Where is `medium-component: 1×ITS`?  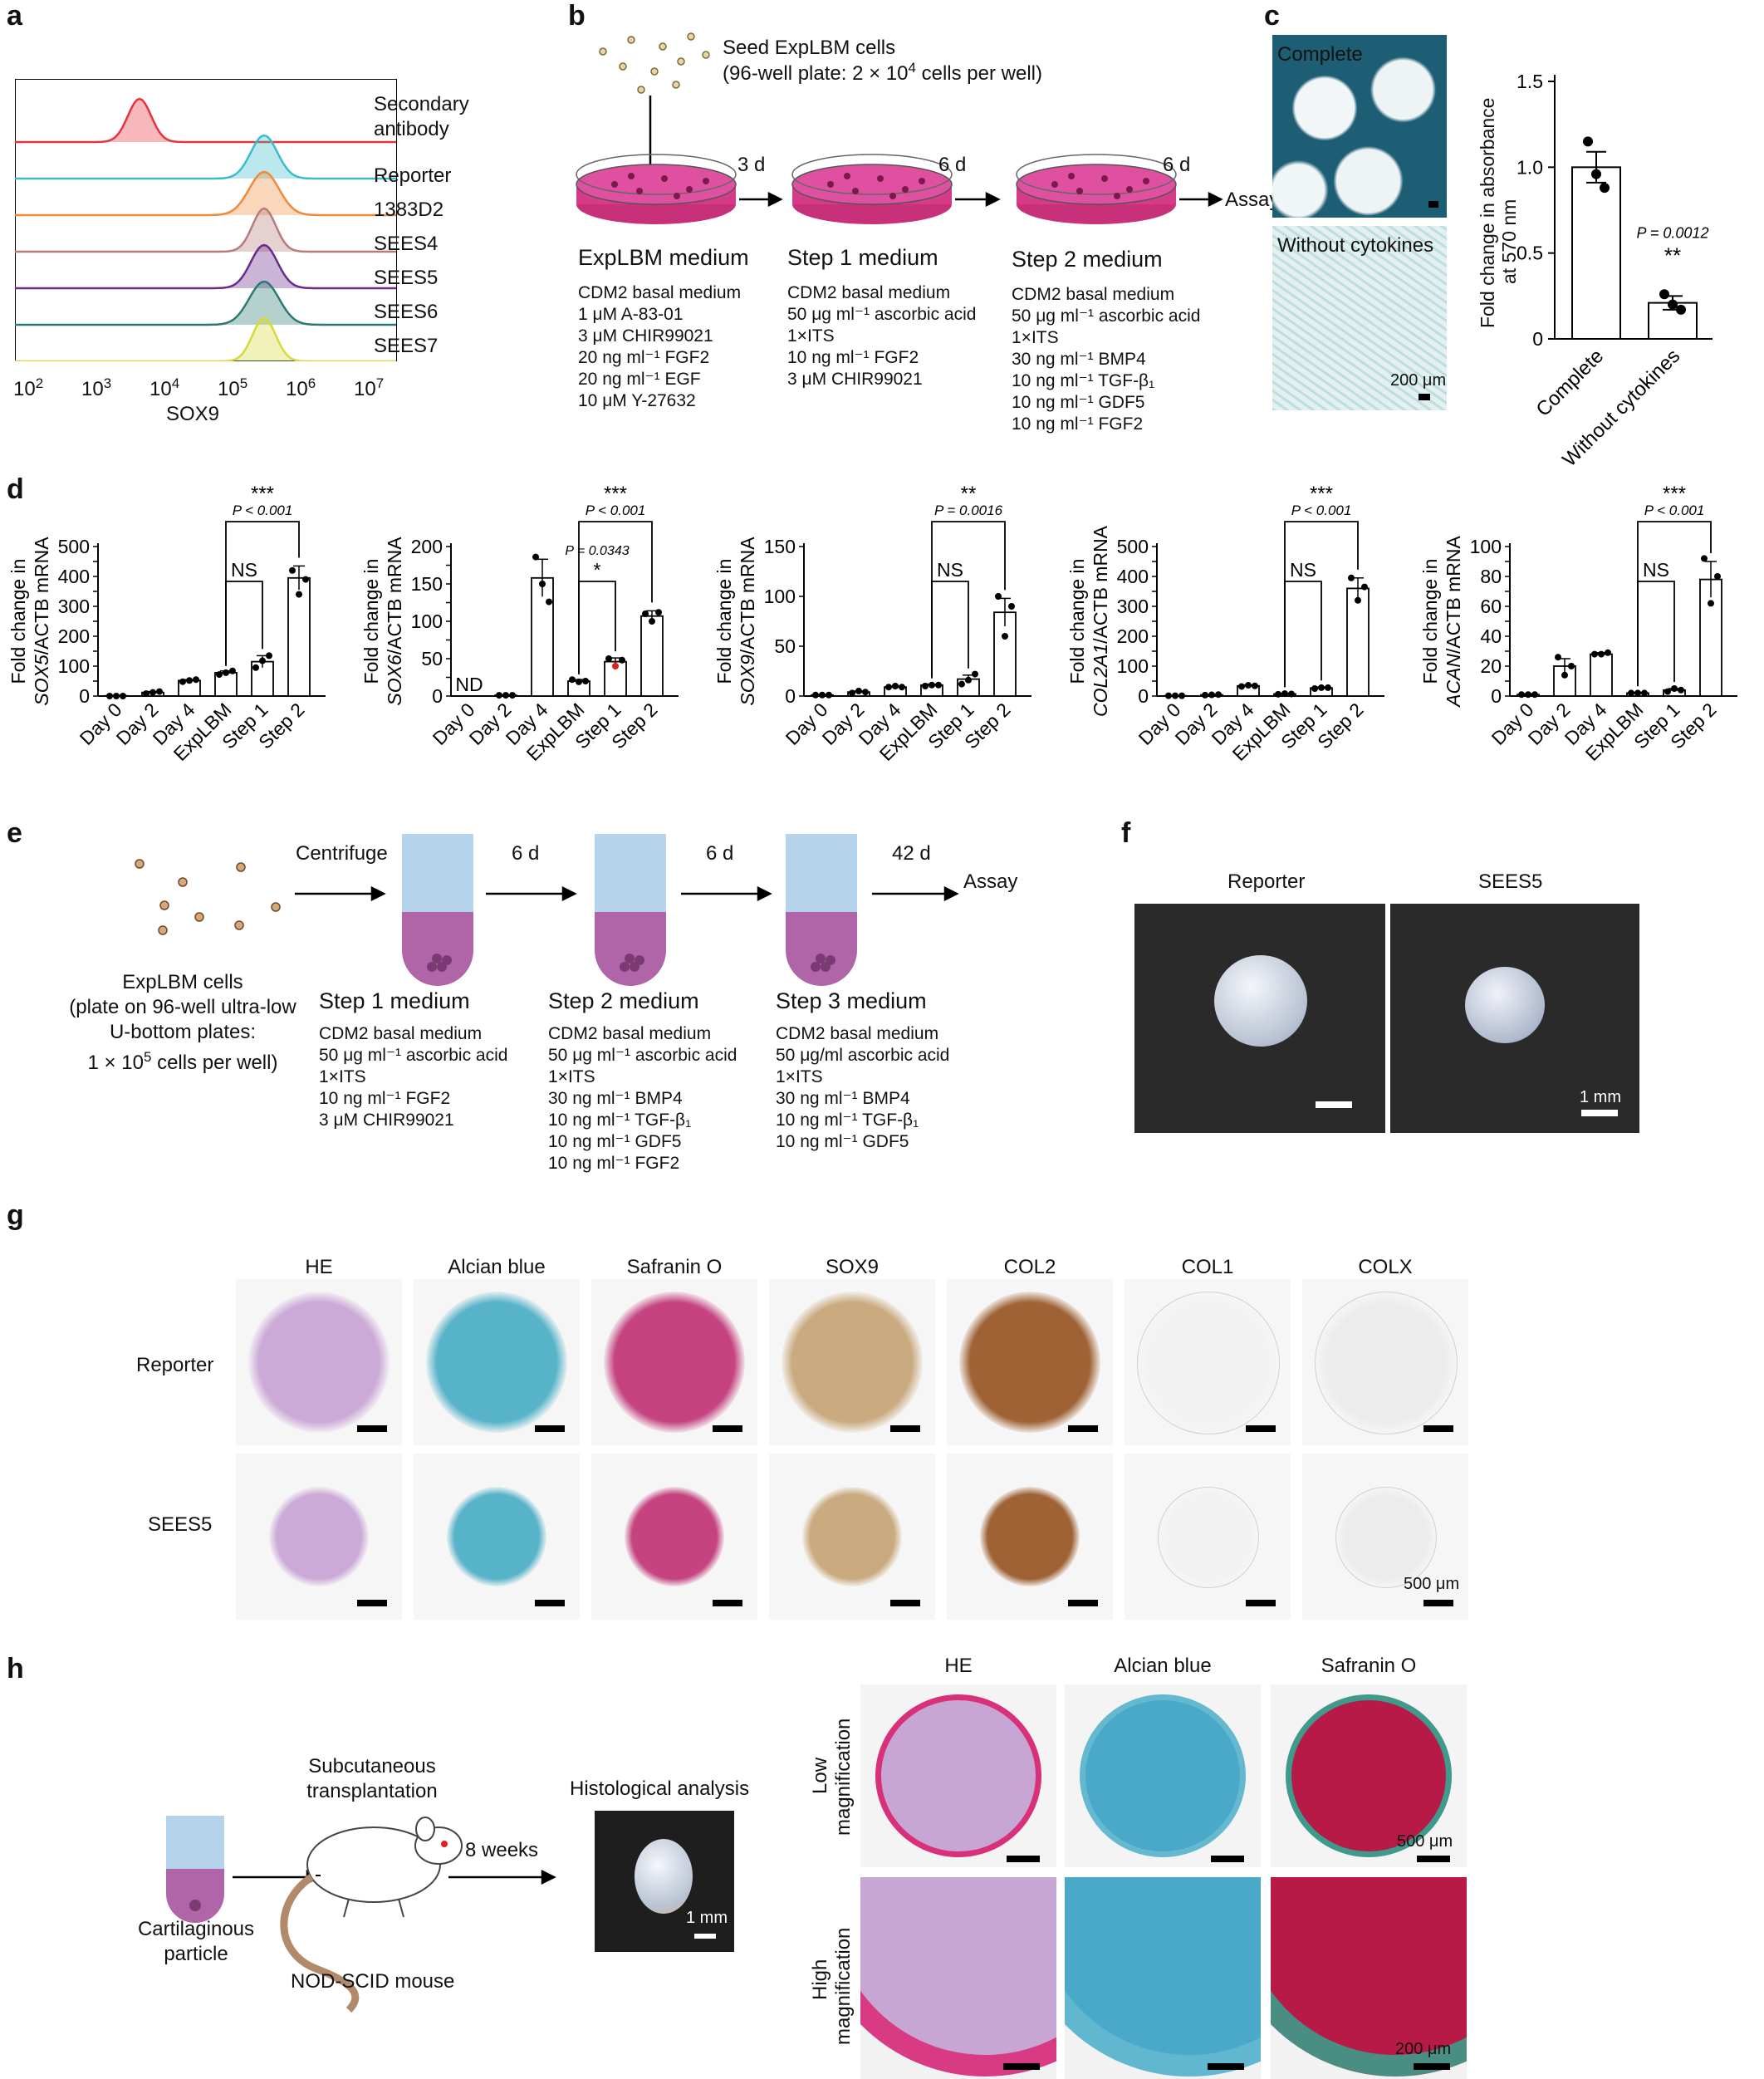 medium-component: 1×ITS is located at coordinates (1035, 337).